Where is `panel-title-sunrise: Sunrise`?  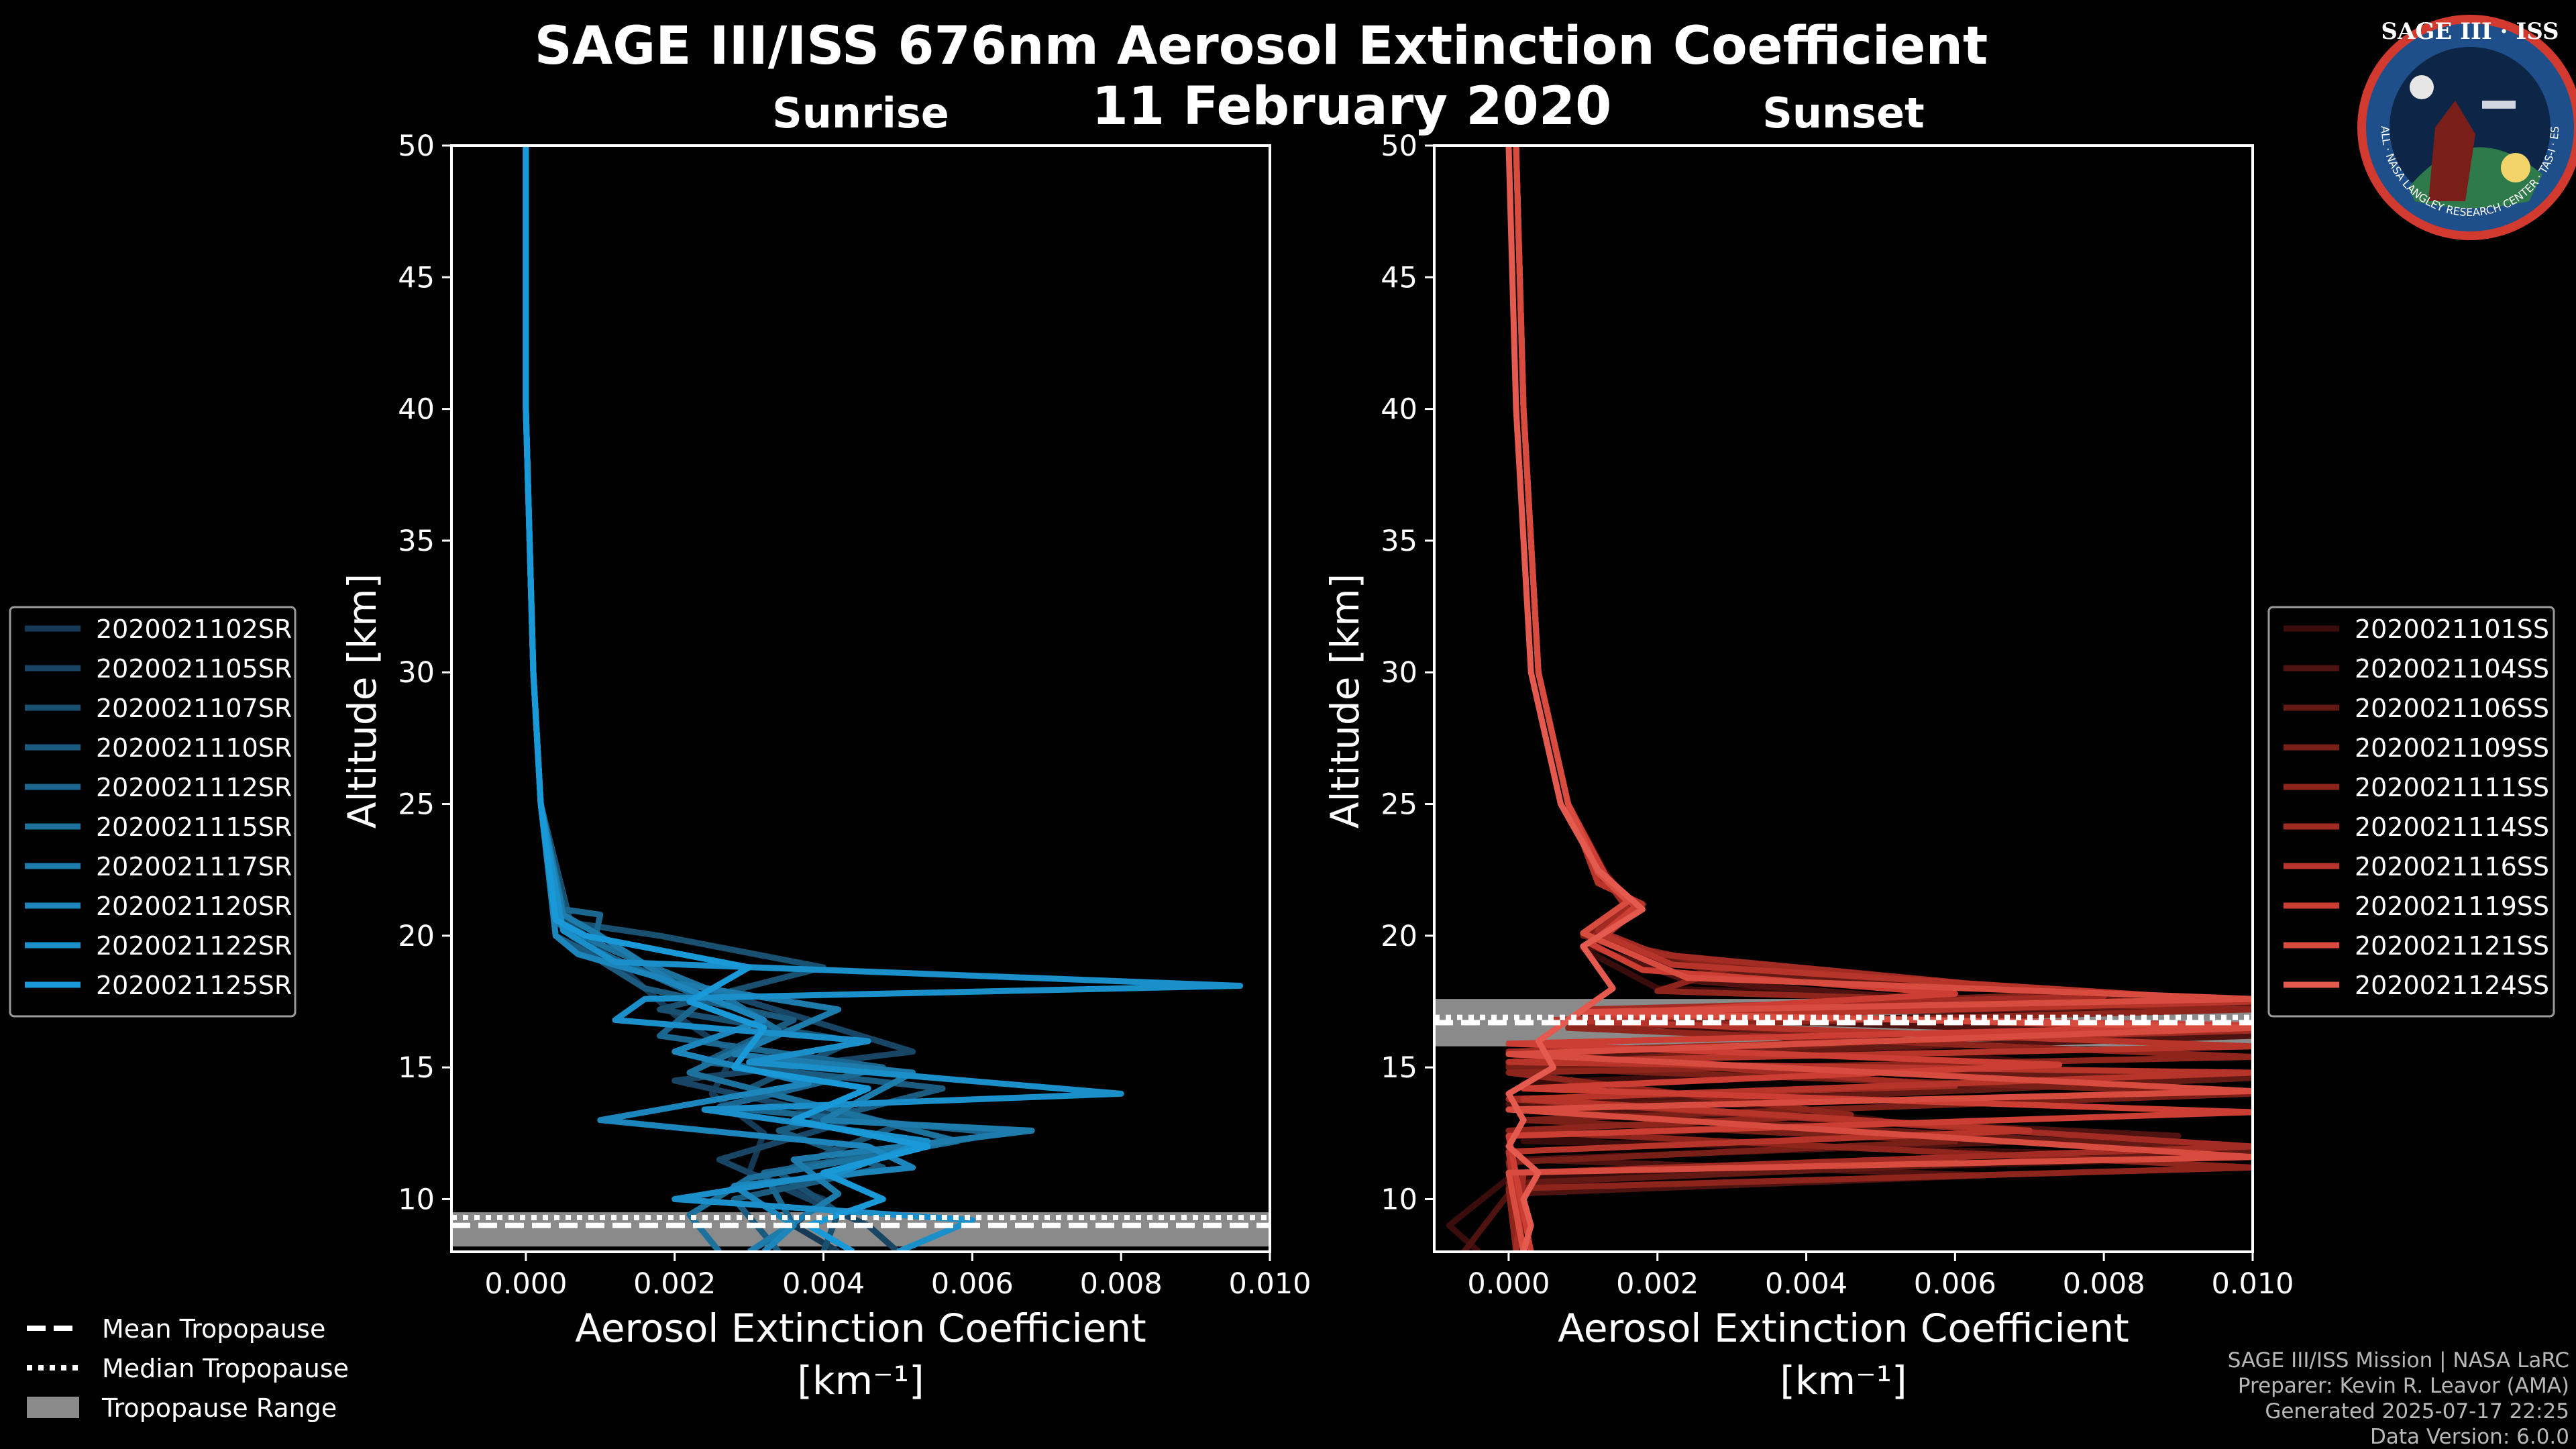
panel-title-sunrise: Sunrise is located at coordinates (860, 113).